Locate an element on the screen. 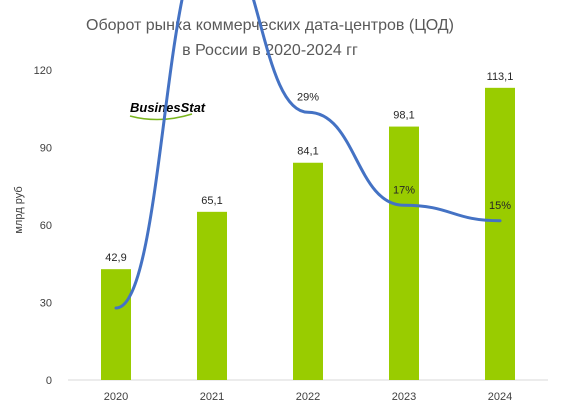 This screenshot has height=418, width=569. x-tick-label: 2023 is located at coordinates (404, 397).